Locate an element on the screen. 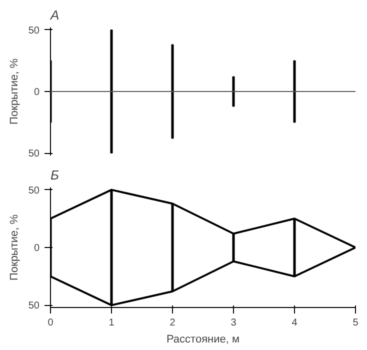 Image resolution: width=367 pixels, height=350 pixels. x-tick-label: 4 is located at coordinates (295, 323).